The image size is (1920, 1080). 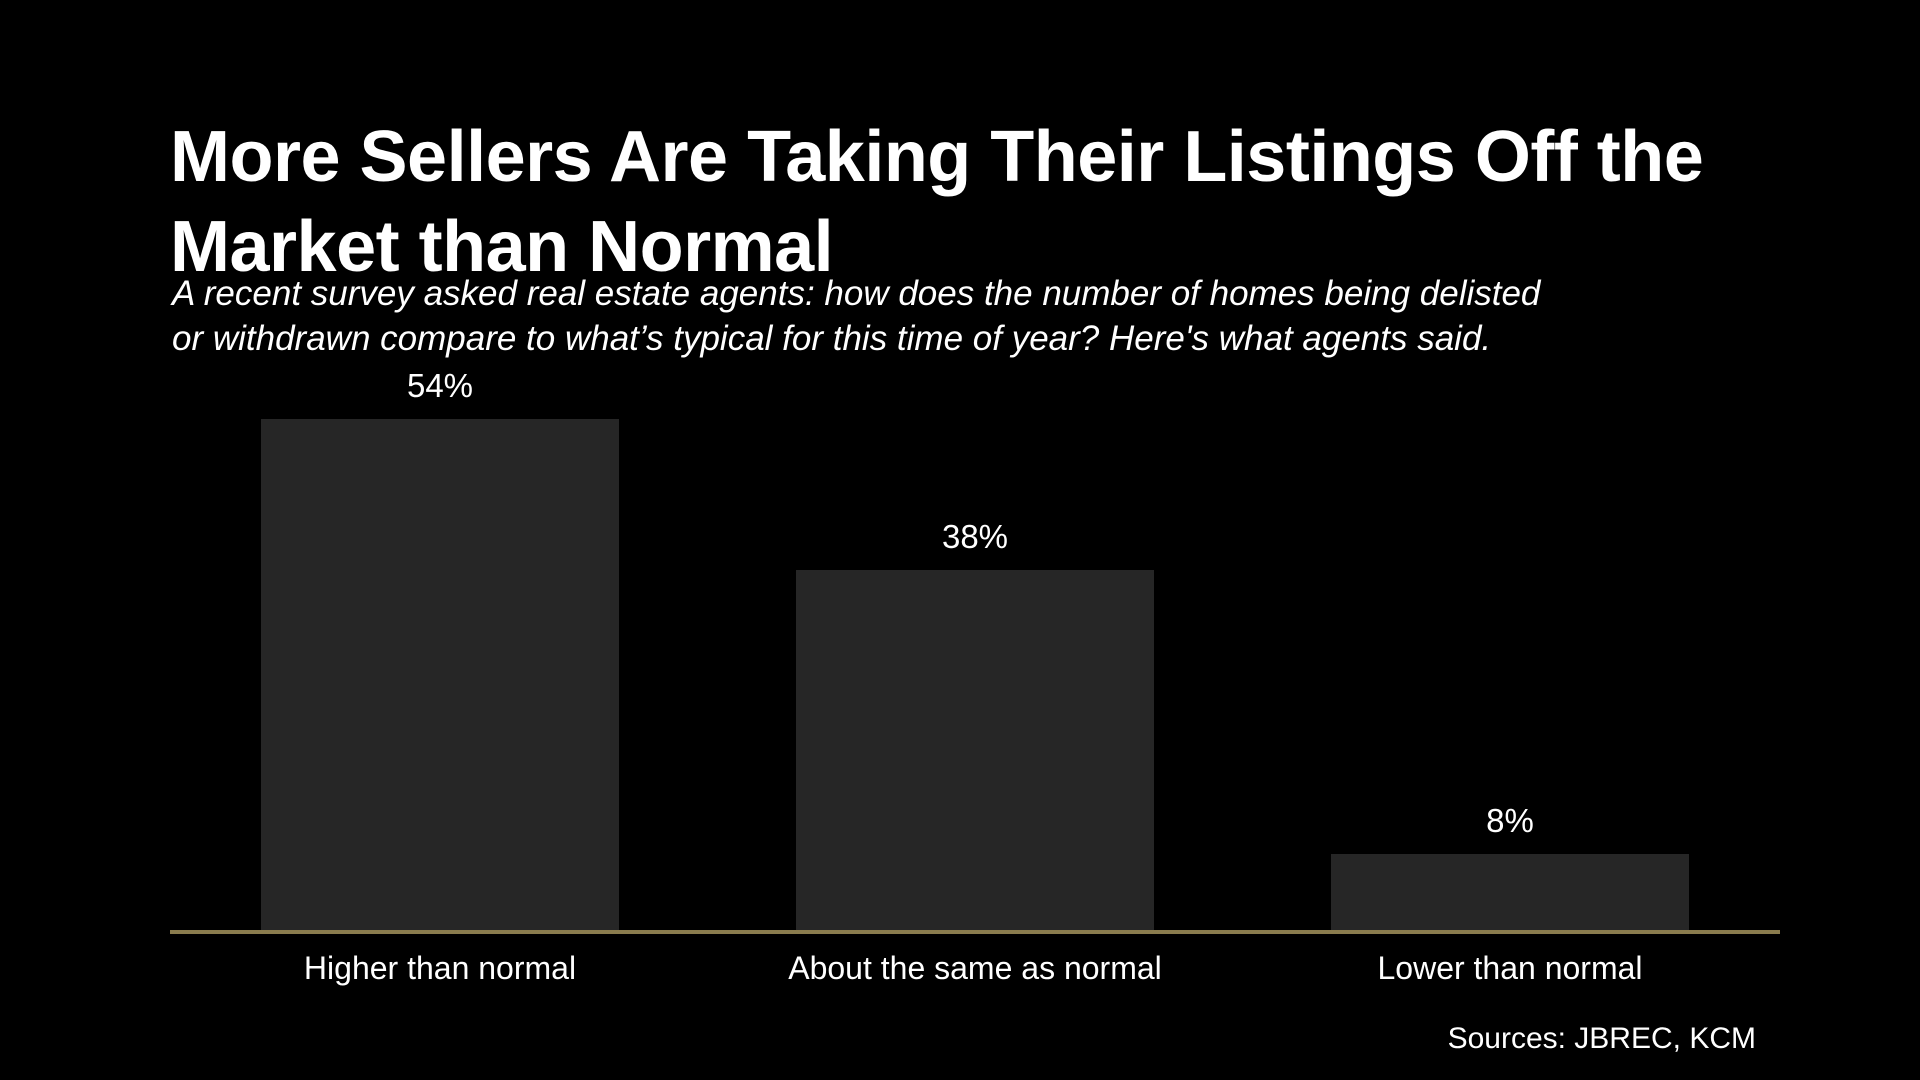 What do you see at coordinates (1601, 1038) in the screenshot?
I see `sources-label: Sources: JBREC, KCM` at bounding box center [1601, 1038].